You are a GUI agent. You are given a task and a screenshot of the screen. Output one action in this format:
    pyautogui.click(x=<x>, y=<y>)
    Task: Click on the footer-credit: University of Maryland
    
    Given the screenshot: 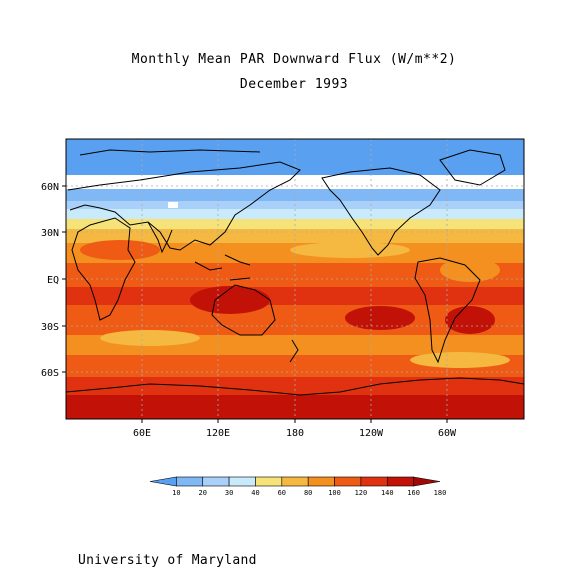 What is the action you would take?
    pyautogui.click(x=167, y=560)
    